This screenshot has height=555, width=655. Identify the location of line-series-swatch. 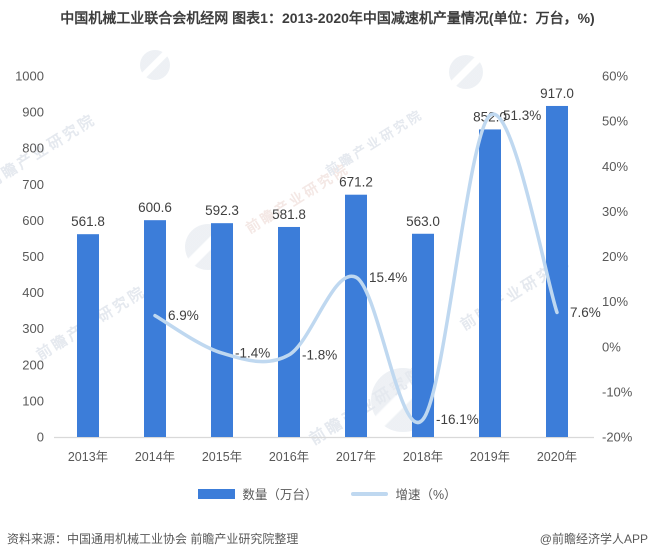
(370, 493).